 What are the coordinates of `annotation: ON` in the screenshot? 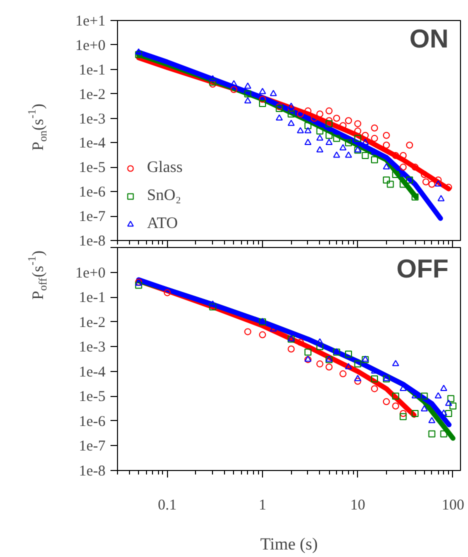 It's located at (429, 39).